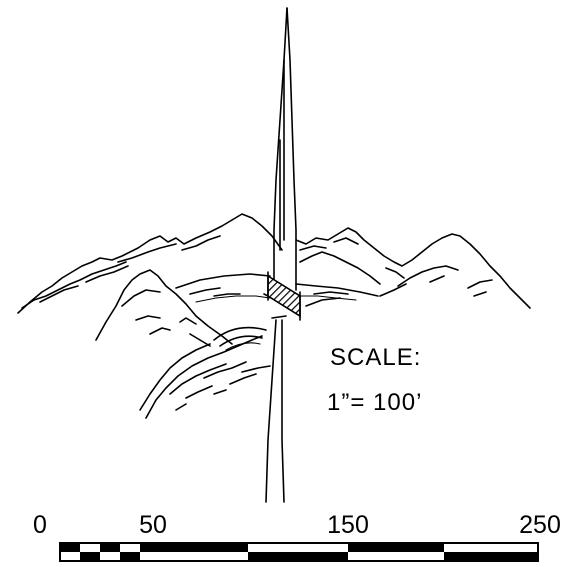 Image resolution: width=573 pixels, height=567 pixels. I want to click on lower-shaft, so click(276, 409).